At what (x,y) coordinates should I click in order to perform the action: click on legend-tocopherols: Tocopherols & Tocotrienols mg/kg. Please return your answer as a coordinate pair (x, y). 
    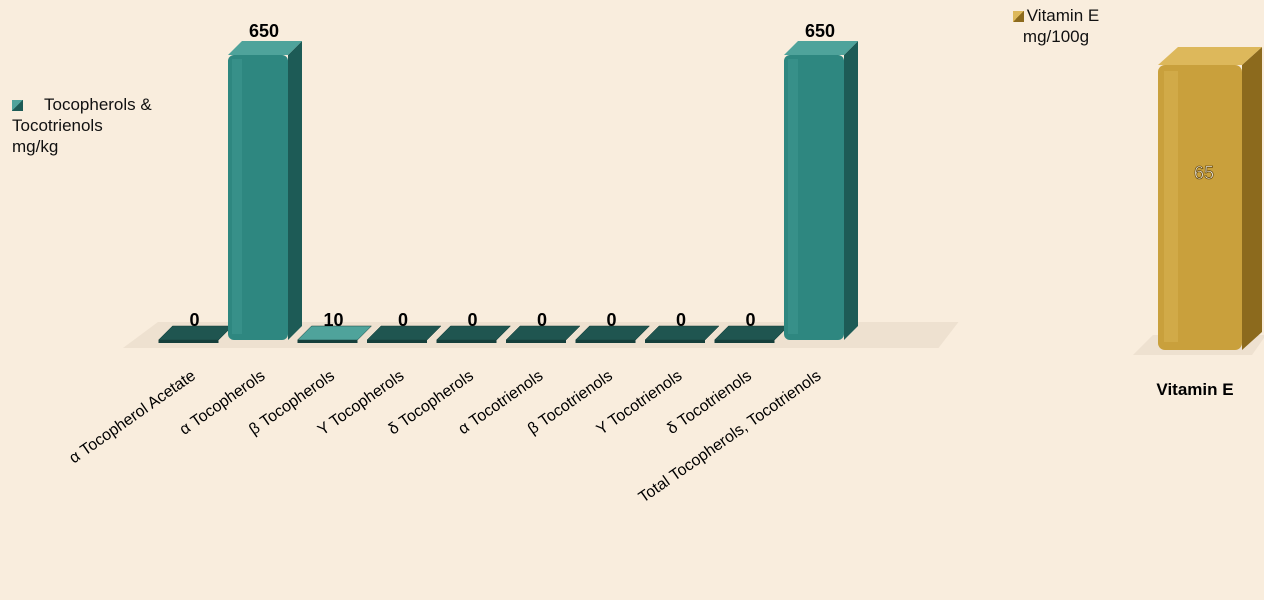
    Looking at the image, I should click on (99, 125).